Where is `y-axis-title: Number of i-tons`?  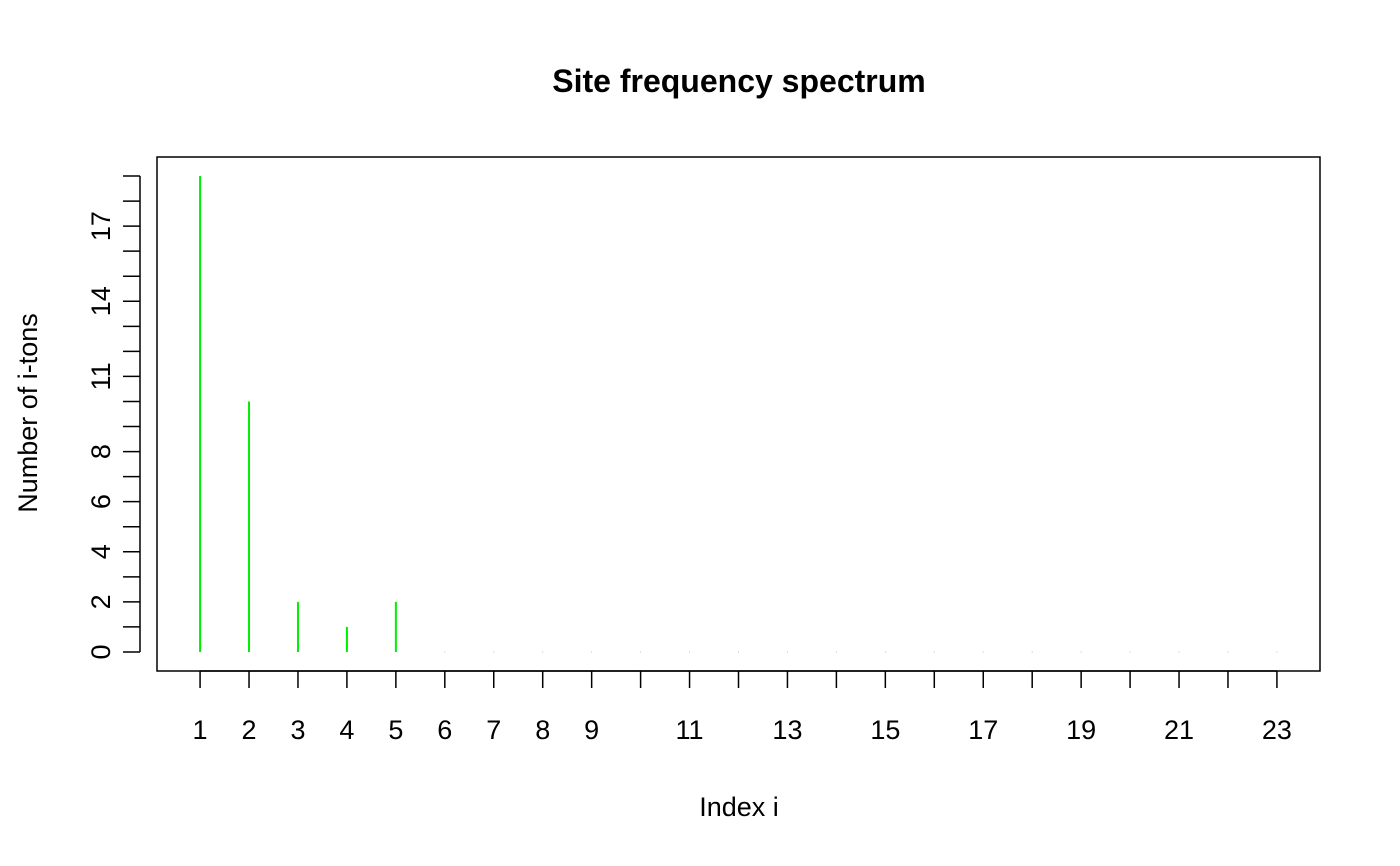
y-axis-title: Number of i-tons is located at coordinates (28, 413).